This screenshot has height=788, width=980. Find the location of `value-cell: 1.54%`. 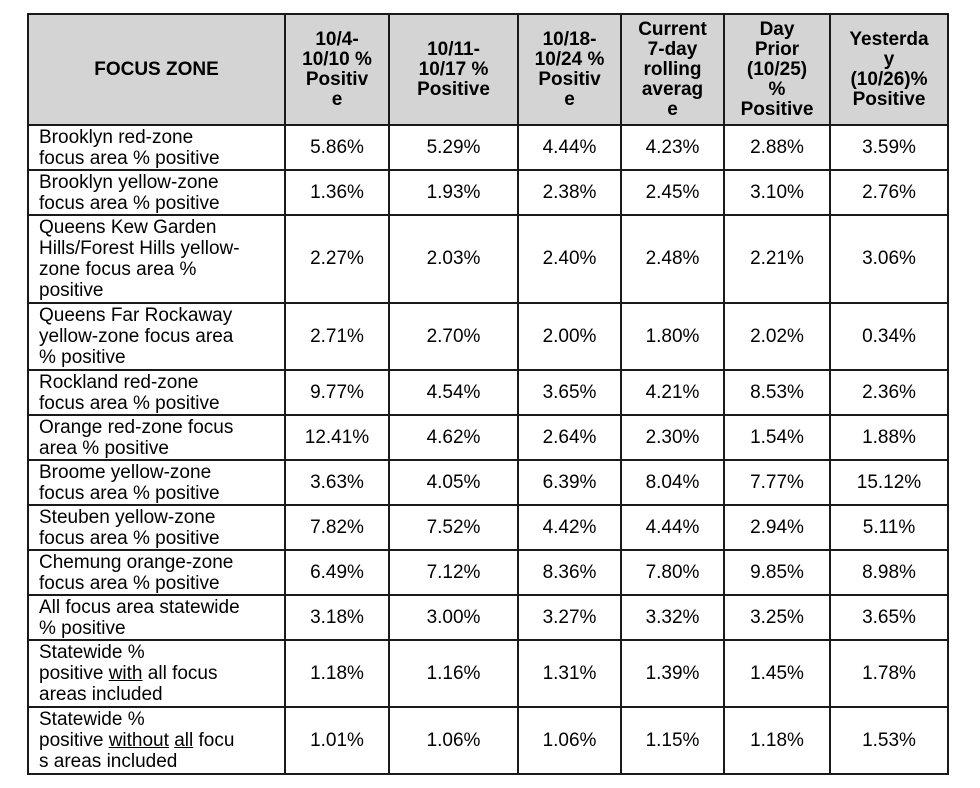

value-cell: 1.54% is located at coordinates (777, 437).